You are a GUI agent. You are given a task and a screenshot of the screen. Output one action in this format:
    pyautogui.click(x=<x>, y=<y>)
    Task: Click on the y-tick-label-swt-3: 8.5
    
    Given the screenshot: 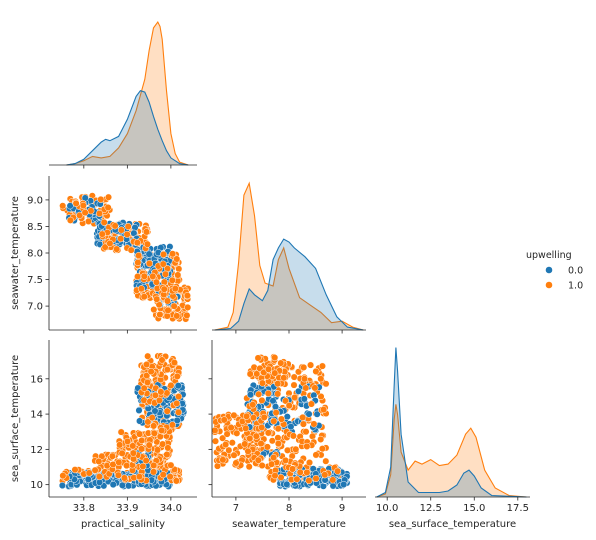 What is the action you would take?
    pyautogui.click(x=35, y=227)
    